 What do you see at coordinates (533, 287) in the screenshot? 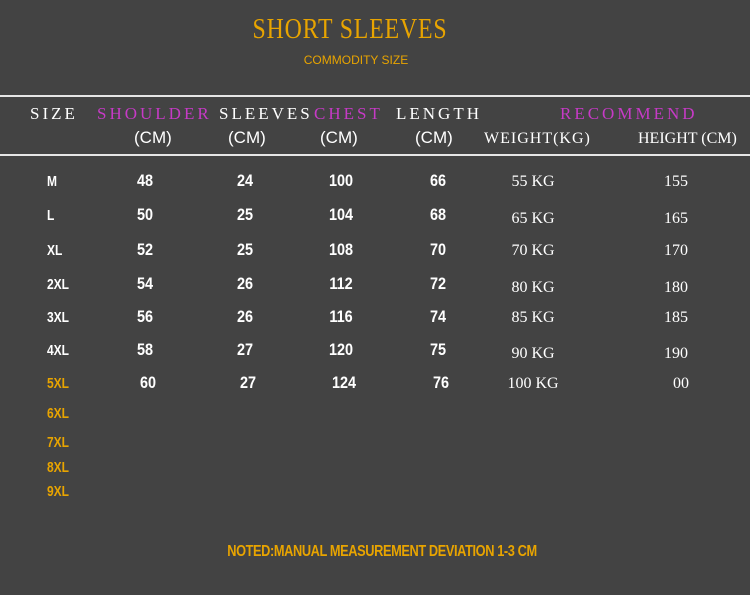
I see `weight-cell: 80 KG` at bounding box center [533, 287].